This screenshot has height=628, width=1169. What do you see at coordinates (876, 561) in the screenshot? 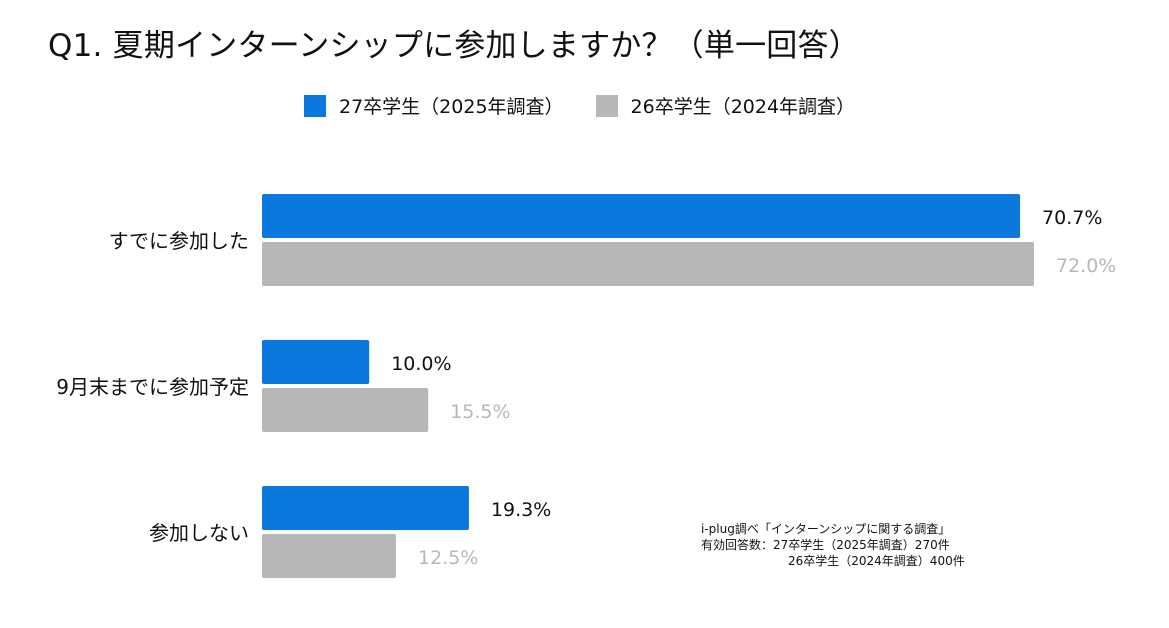
I see `source-line-3: 26卒学生（2024年調査）400件` at bounding box center [876, 561].